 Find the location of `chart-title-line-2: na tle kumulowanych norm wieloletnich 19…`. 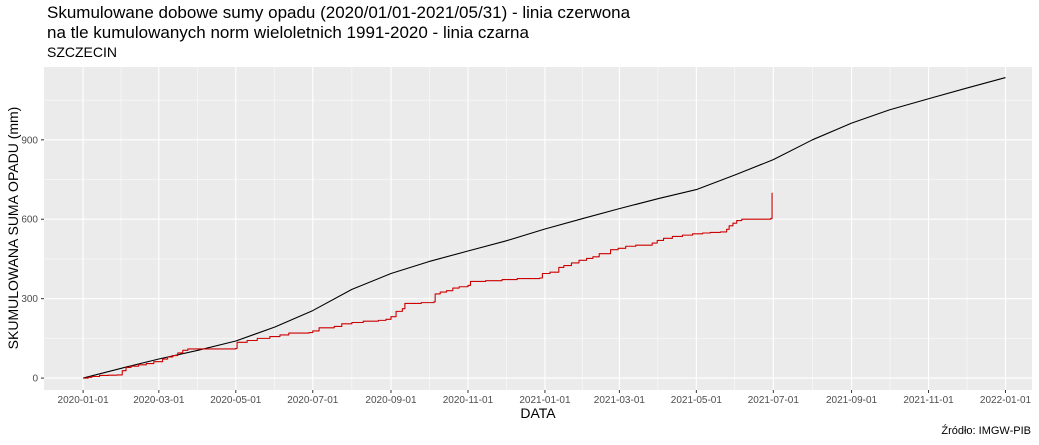

chart-title-line-2: na tle kumulowanych norm wieloletnich 19… is located at coordinates (288, 32).